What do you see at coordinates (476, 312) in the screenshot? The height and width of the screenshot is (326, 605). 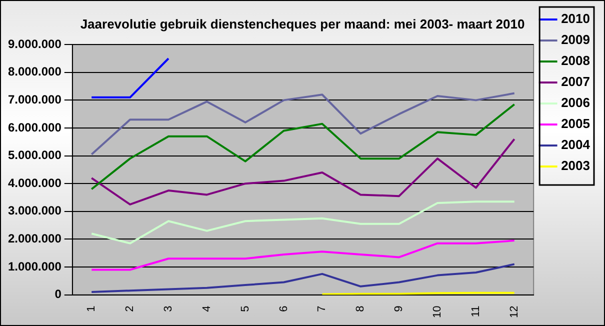 I see `x-tick-label: 11` at bounding box center [476, 312].